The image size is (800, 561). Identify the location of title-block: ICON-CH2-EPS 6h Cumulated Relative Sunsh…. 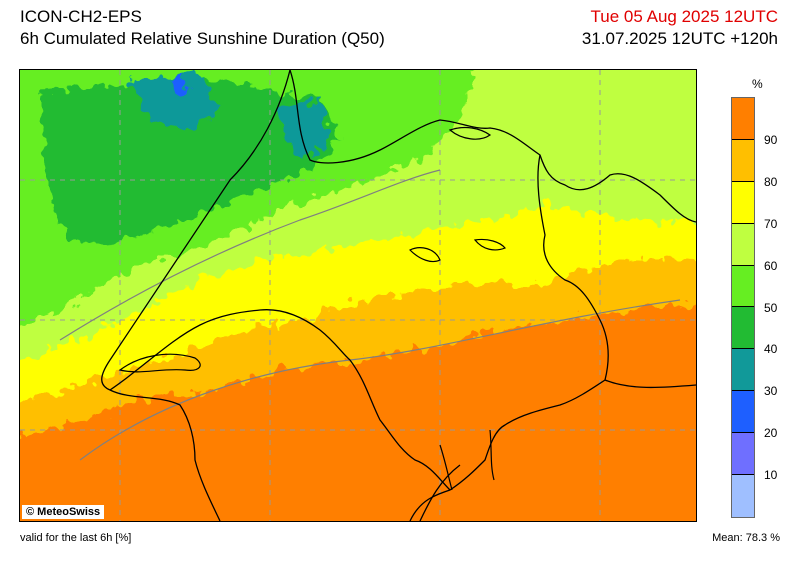
(202, 28).